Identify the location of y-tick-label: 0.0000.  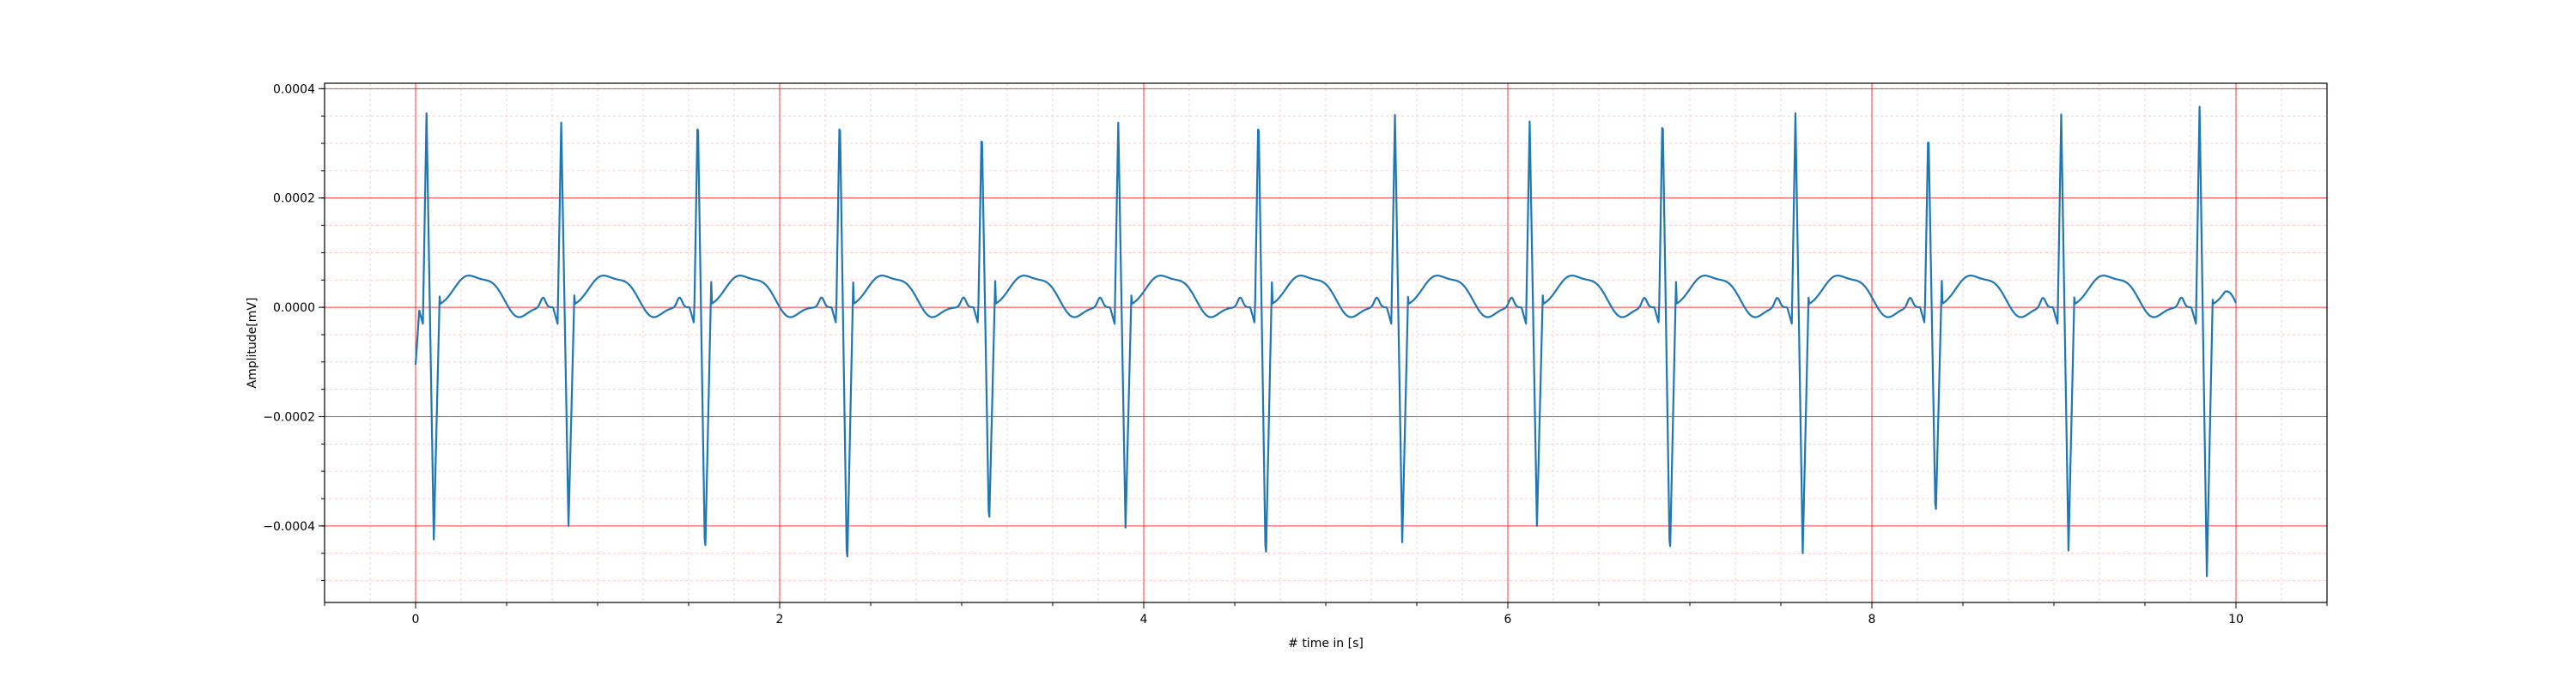
(294, 308).